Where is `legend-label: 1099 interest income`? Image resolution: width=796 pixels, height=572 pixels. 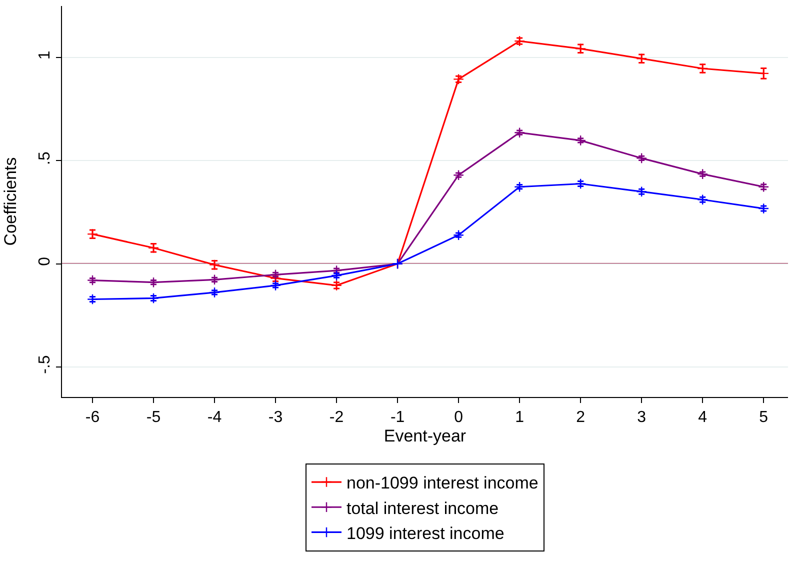 legend-label: 1099 interest income is located at coordinates (425, 533).